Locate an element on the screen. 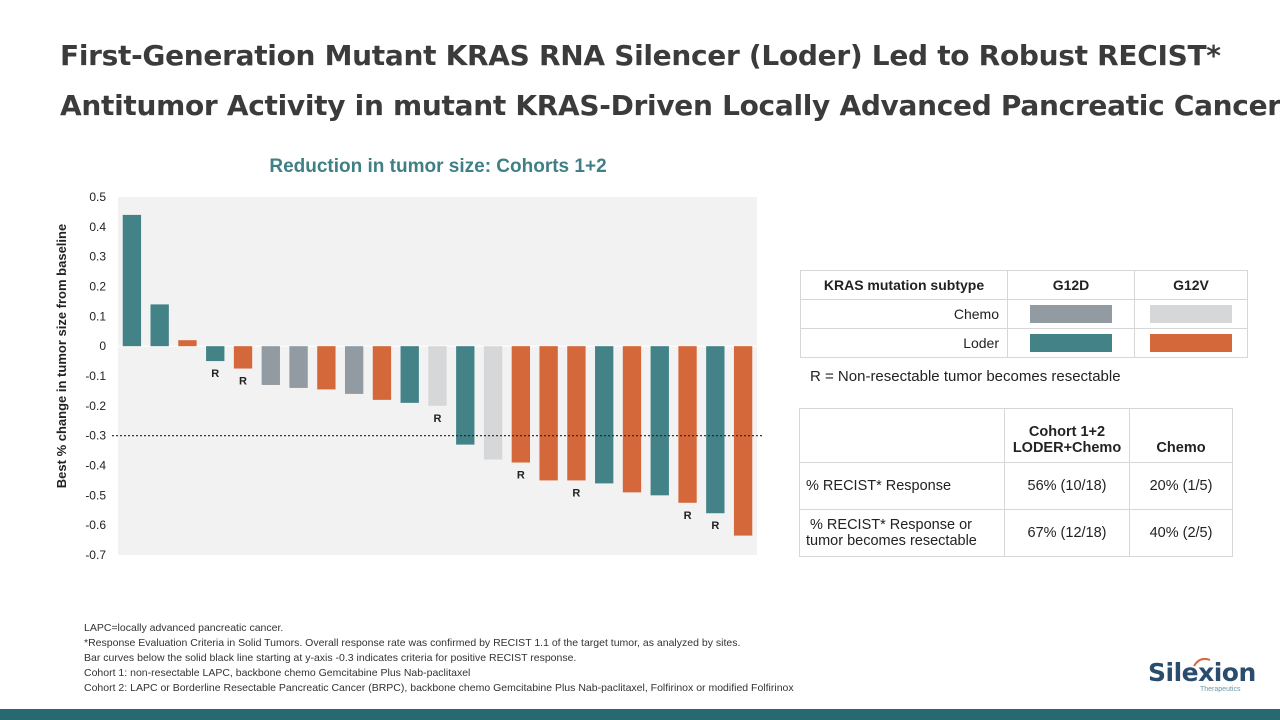 The image size is (1280, 720). swatch-chemo-g12d is located at coordinates (1071, 314).